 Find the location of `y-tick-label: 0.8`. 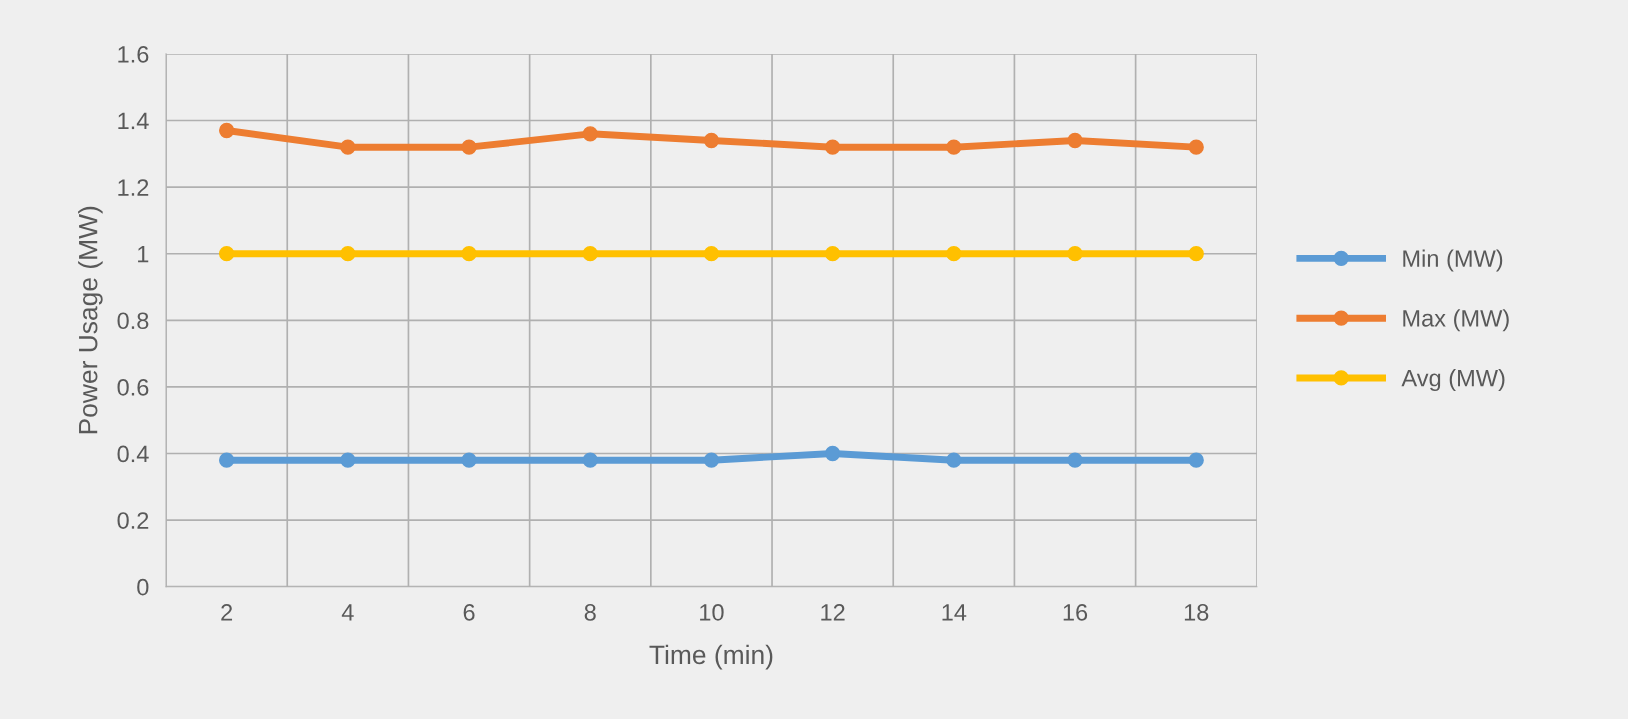

y-tick-label: 0.8 is located at coordinates (133, 321).